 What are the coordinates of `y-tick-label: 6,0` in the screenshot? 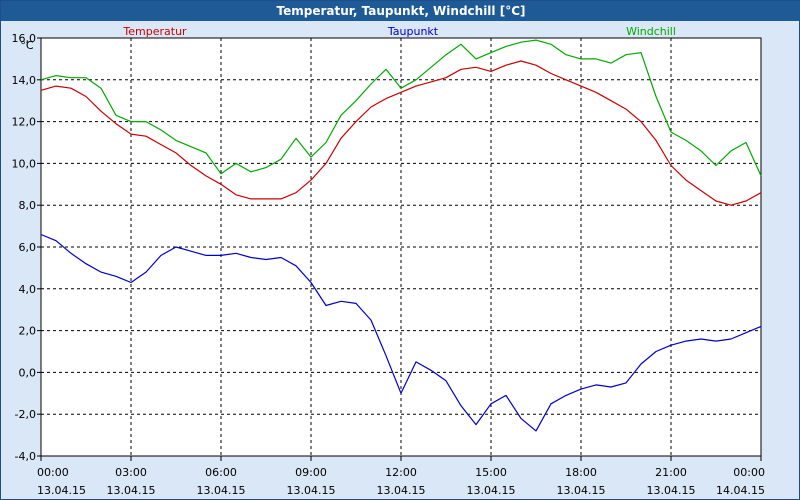 It's located at (28, 247).